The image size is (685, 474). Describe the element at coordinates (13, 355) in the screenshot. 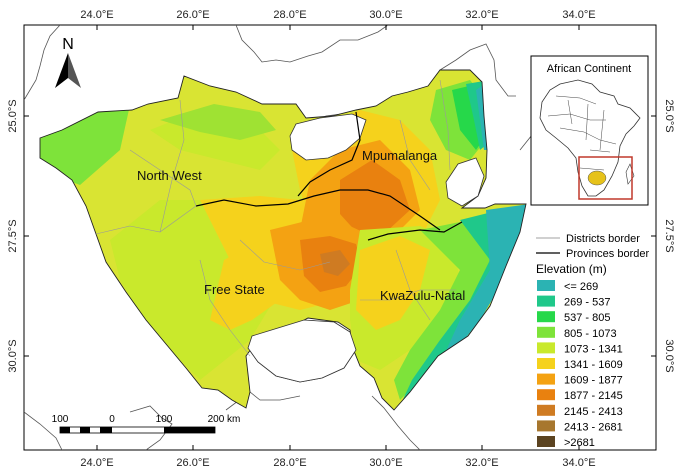

I see `left-axis-label: 30.0°S` at that location.